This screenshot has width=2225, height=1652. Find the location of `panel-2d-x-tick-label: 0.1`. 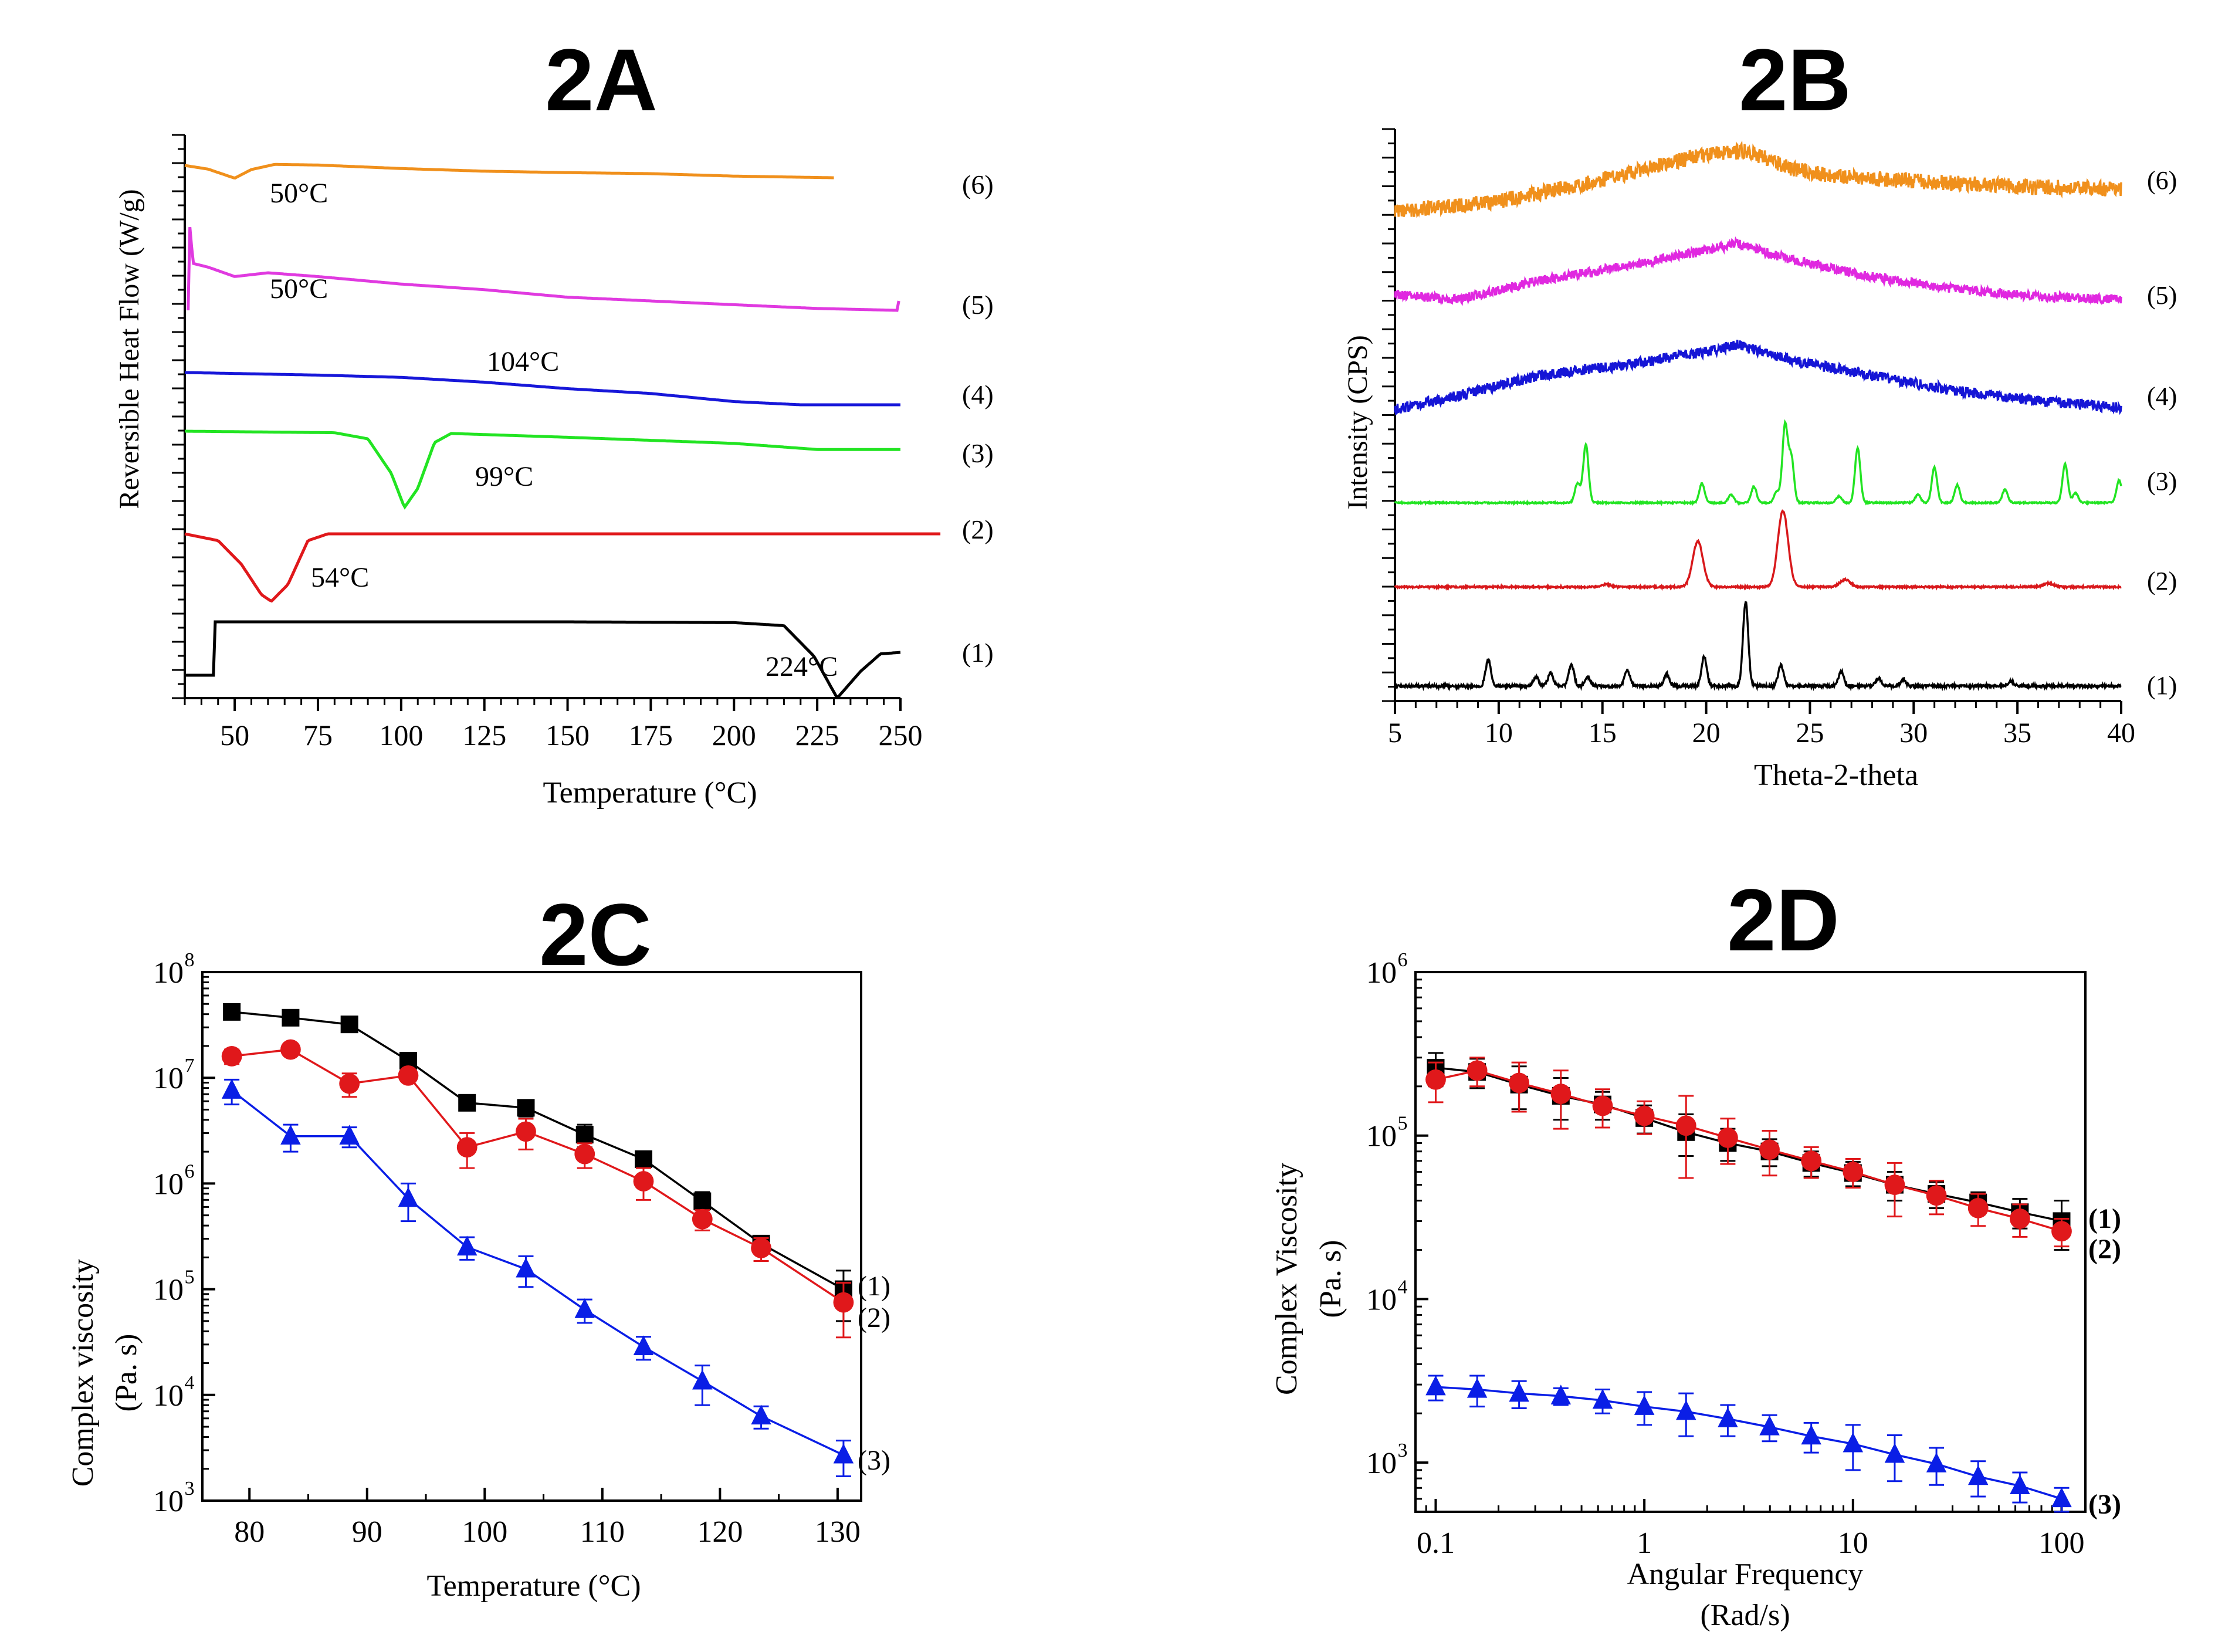

panel-2d-x-tick-label: 0.1 is located at coordinates (1436, 1543).